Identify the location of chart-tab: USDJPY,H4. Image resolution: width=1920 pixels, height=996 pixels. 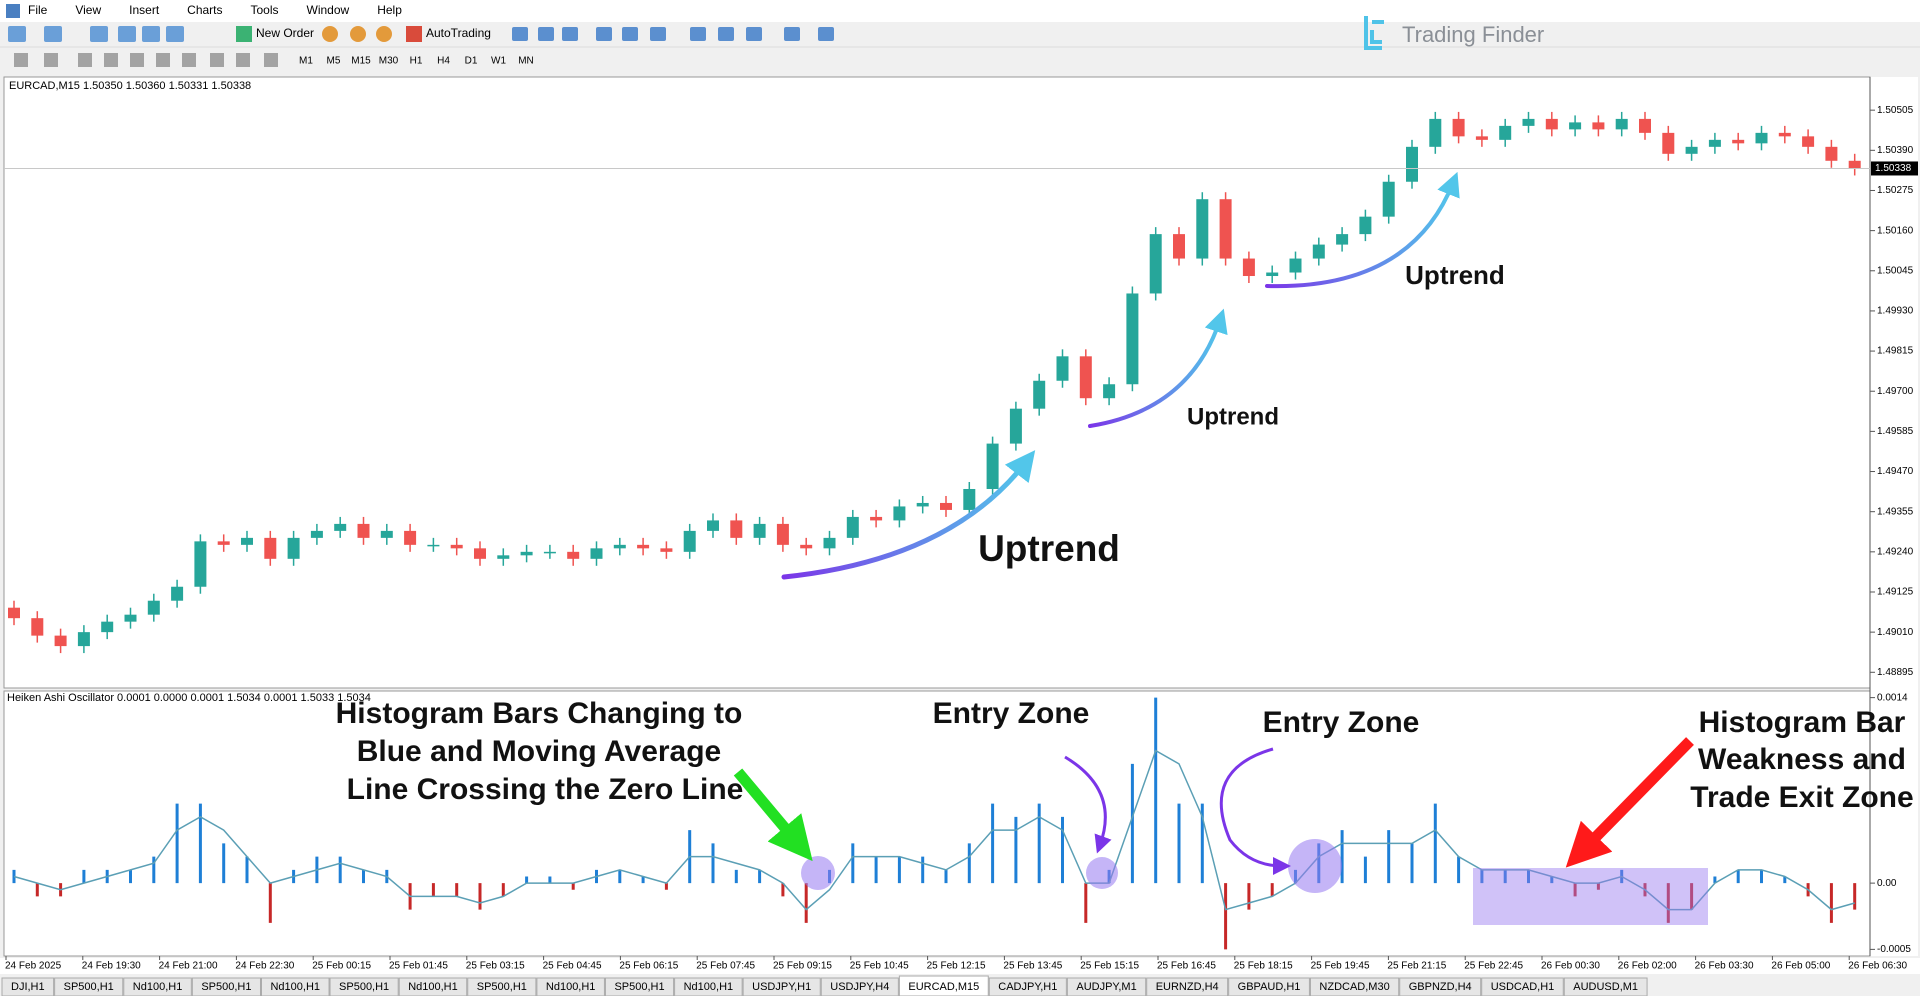
(859, 986).